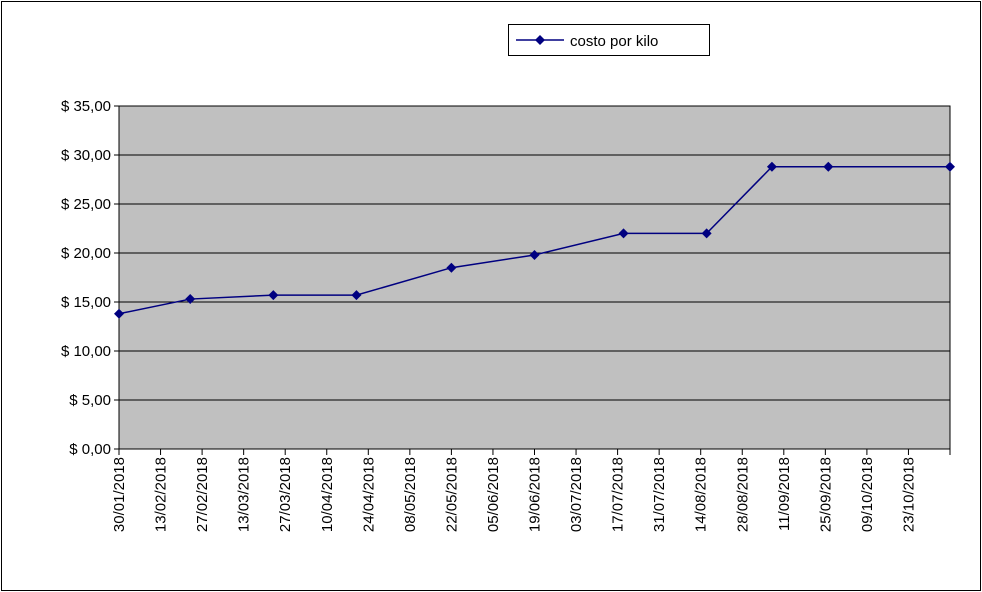 This screenshot has width=982, height=592. I want to click on x-tick-label: 27/02/2018, so click(202, 494).